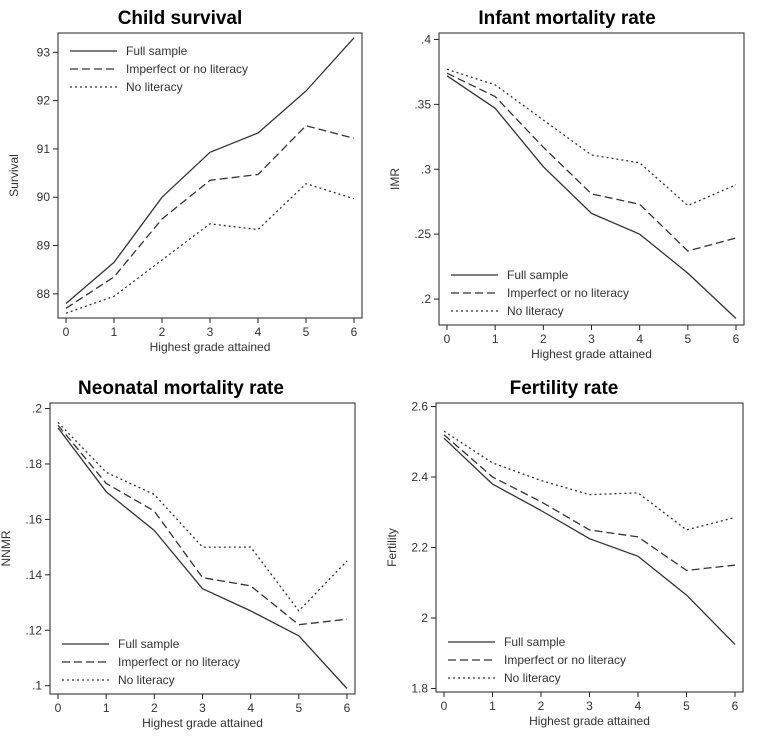 This screenshot has width=759, height=755. What do you see at coordinates (426, 169) in the screenshot?
I see `y-tick-label: .3` at bounding box center [426, 169].